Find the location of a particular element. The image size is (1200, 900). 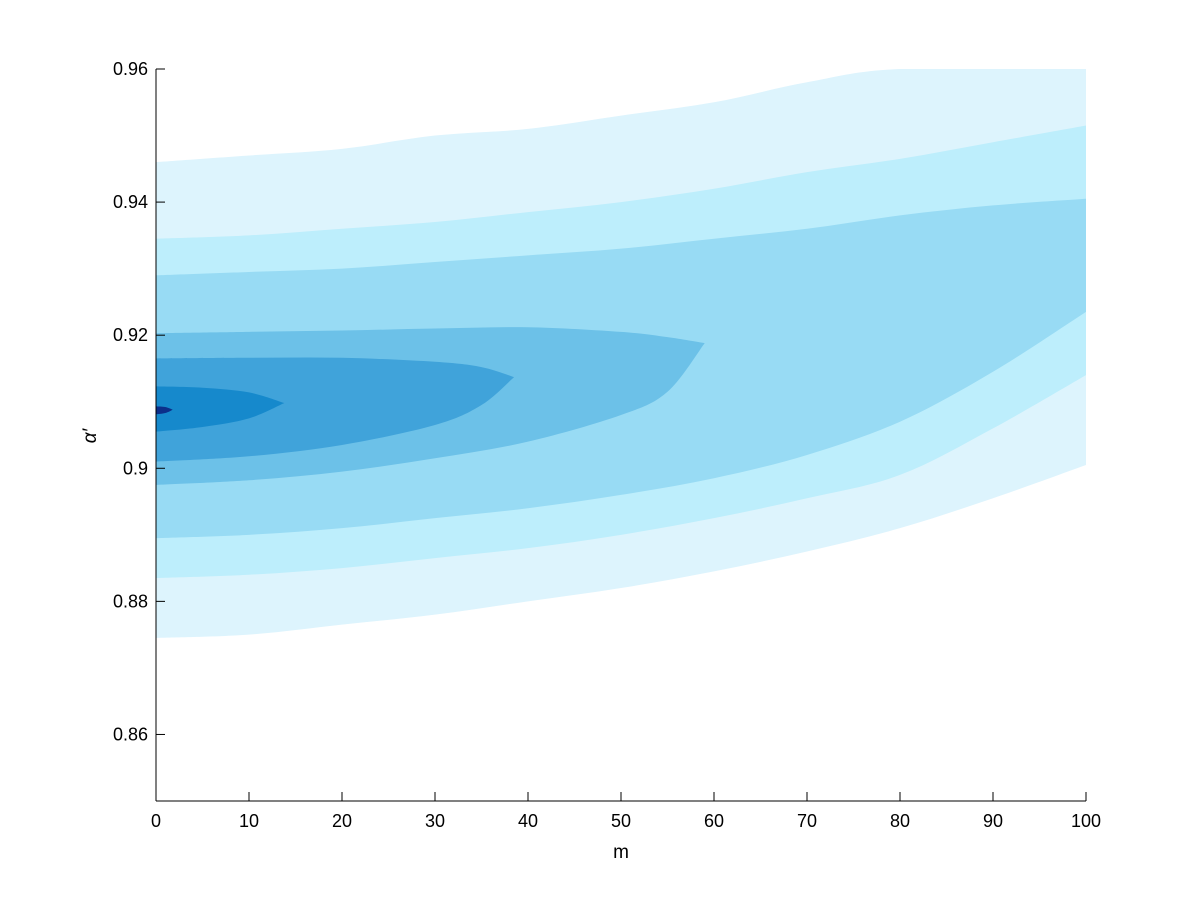

x-tick-label: 90 is located at coordinates (993, 821).